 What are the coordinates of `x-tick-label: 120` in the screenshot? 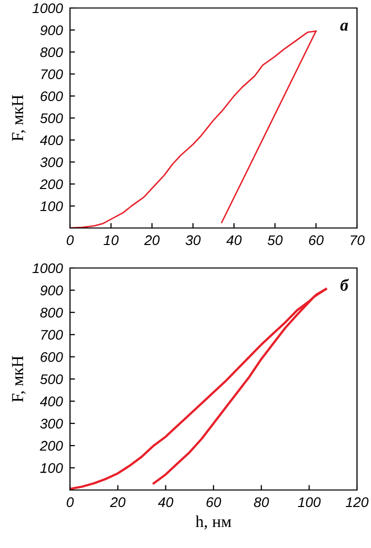 It's located at (357, 502).